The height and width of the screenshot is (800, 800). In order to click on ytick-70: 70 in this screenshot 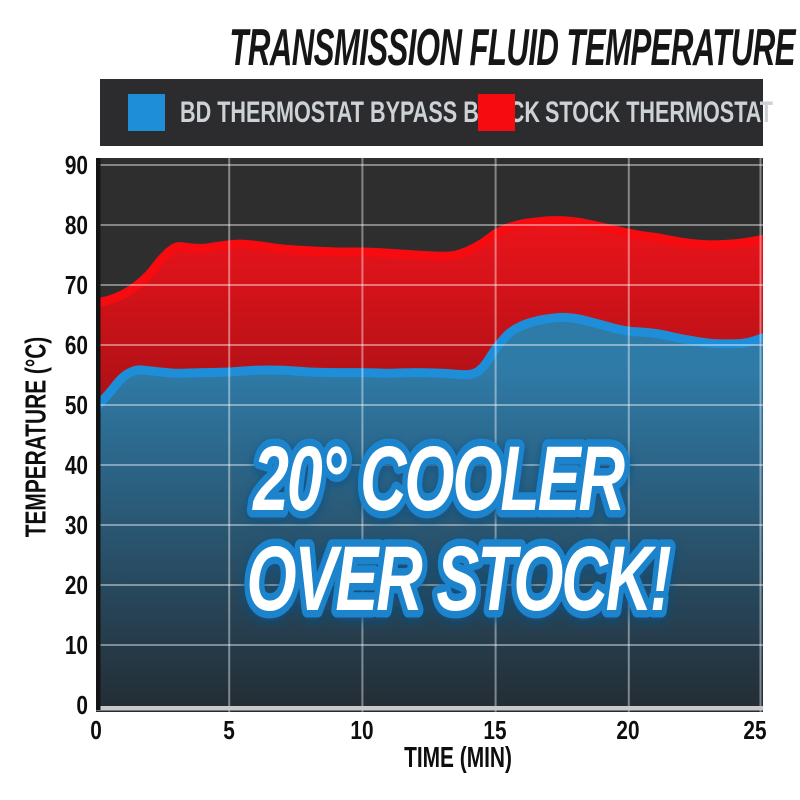, I will do `click(76, 285)`.